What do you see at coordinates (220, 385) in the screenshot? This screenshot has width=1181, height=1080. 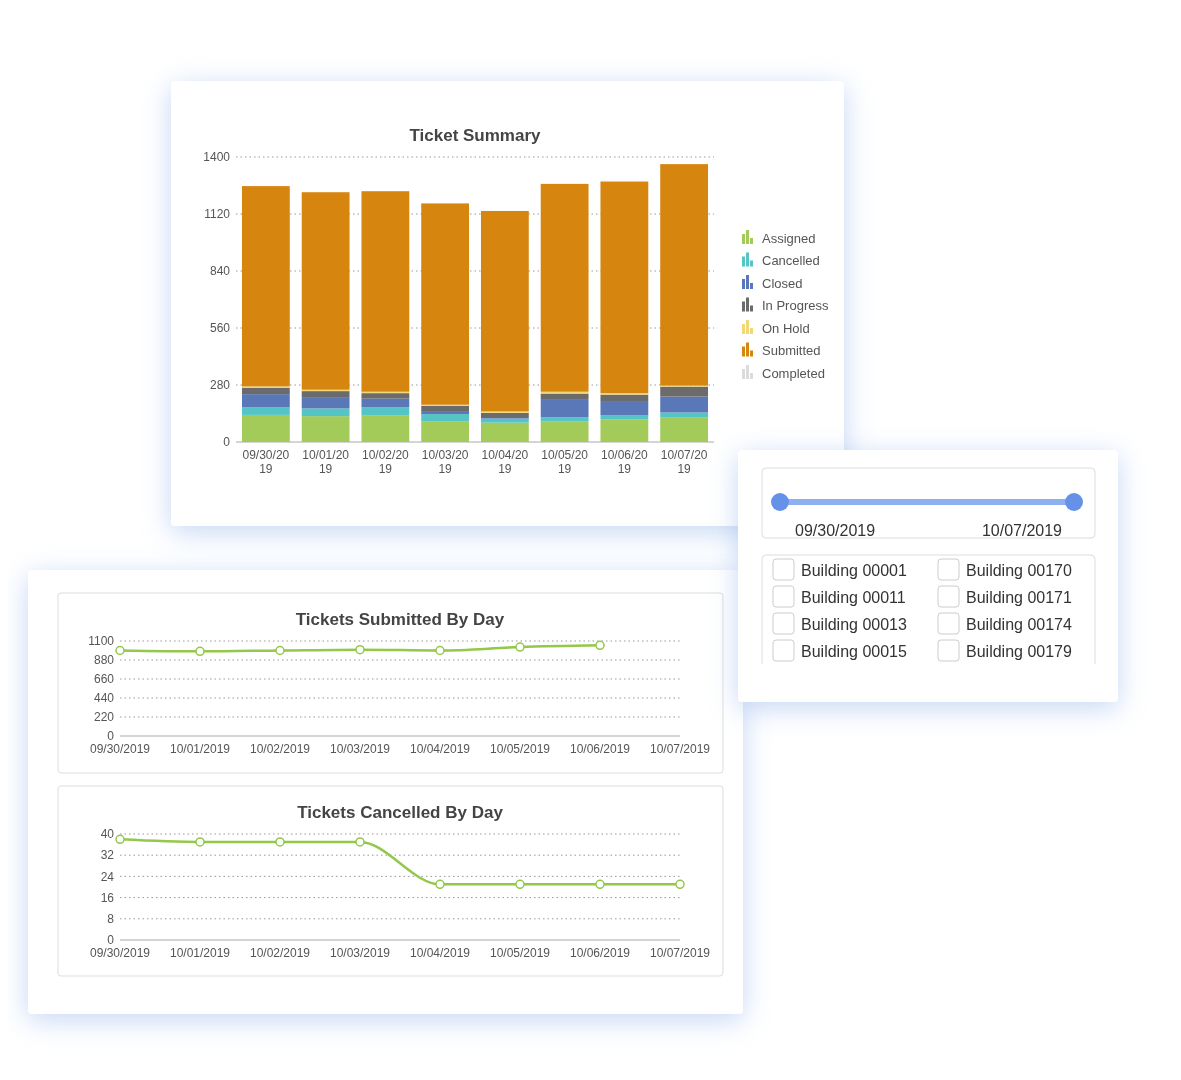 I see `y-tick-label: 280` at bounding box center [220, 385].